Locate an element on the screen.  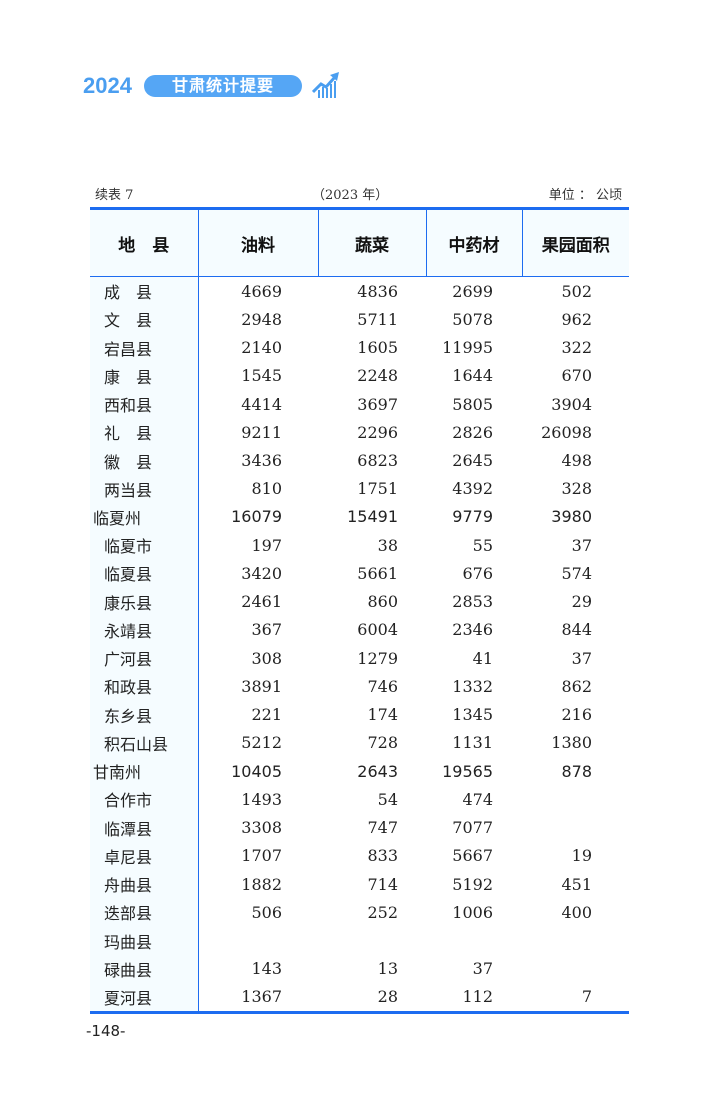
table-cell: 833 is located at coordinates (382, 856).